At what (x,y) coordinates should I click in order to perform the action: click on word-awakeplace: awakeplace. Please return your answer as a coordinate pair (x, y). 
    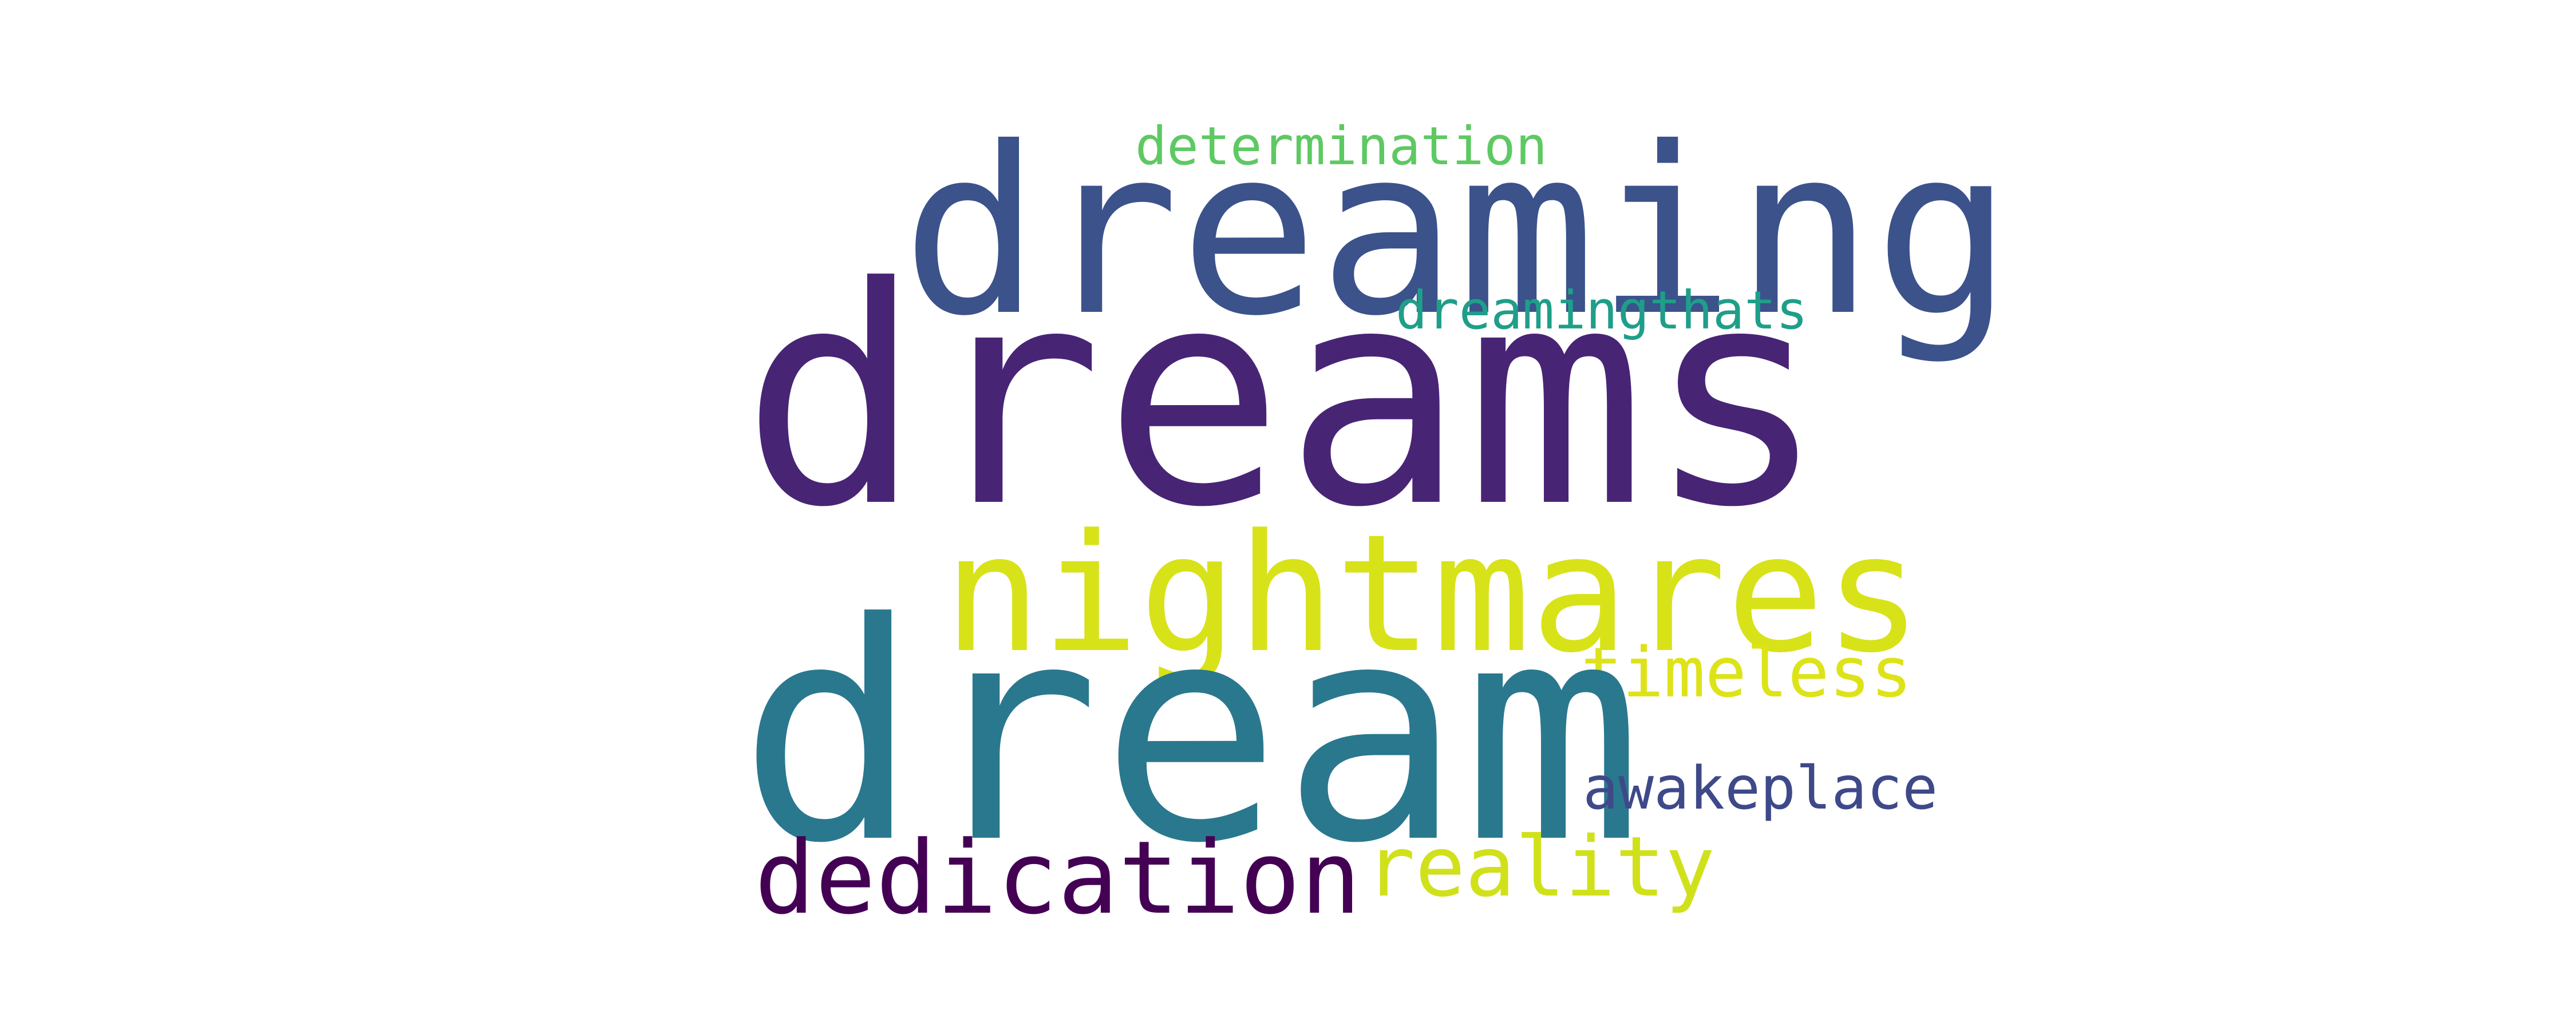
    Looking at the image, I should click on (1760, 788).